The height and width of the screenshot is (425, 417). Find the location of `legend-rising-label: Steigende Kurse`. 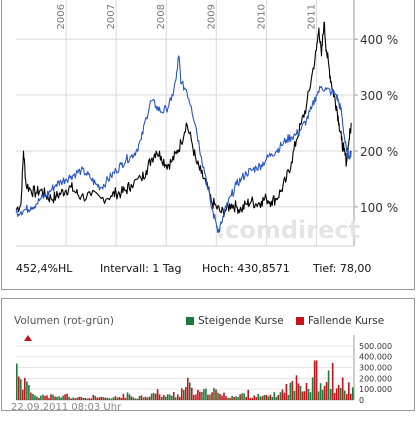

legend-rising-label: Steigende Kurse is located at coordinates (241, 321).